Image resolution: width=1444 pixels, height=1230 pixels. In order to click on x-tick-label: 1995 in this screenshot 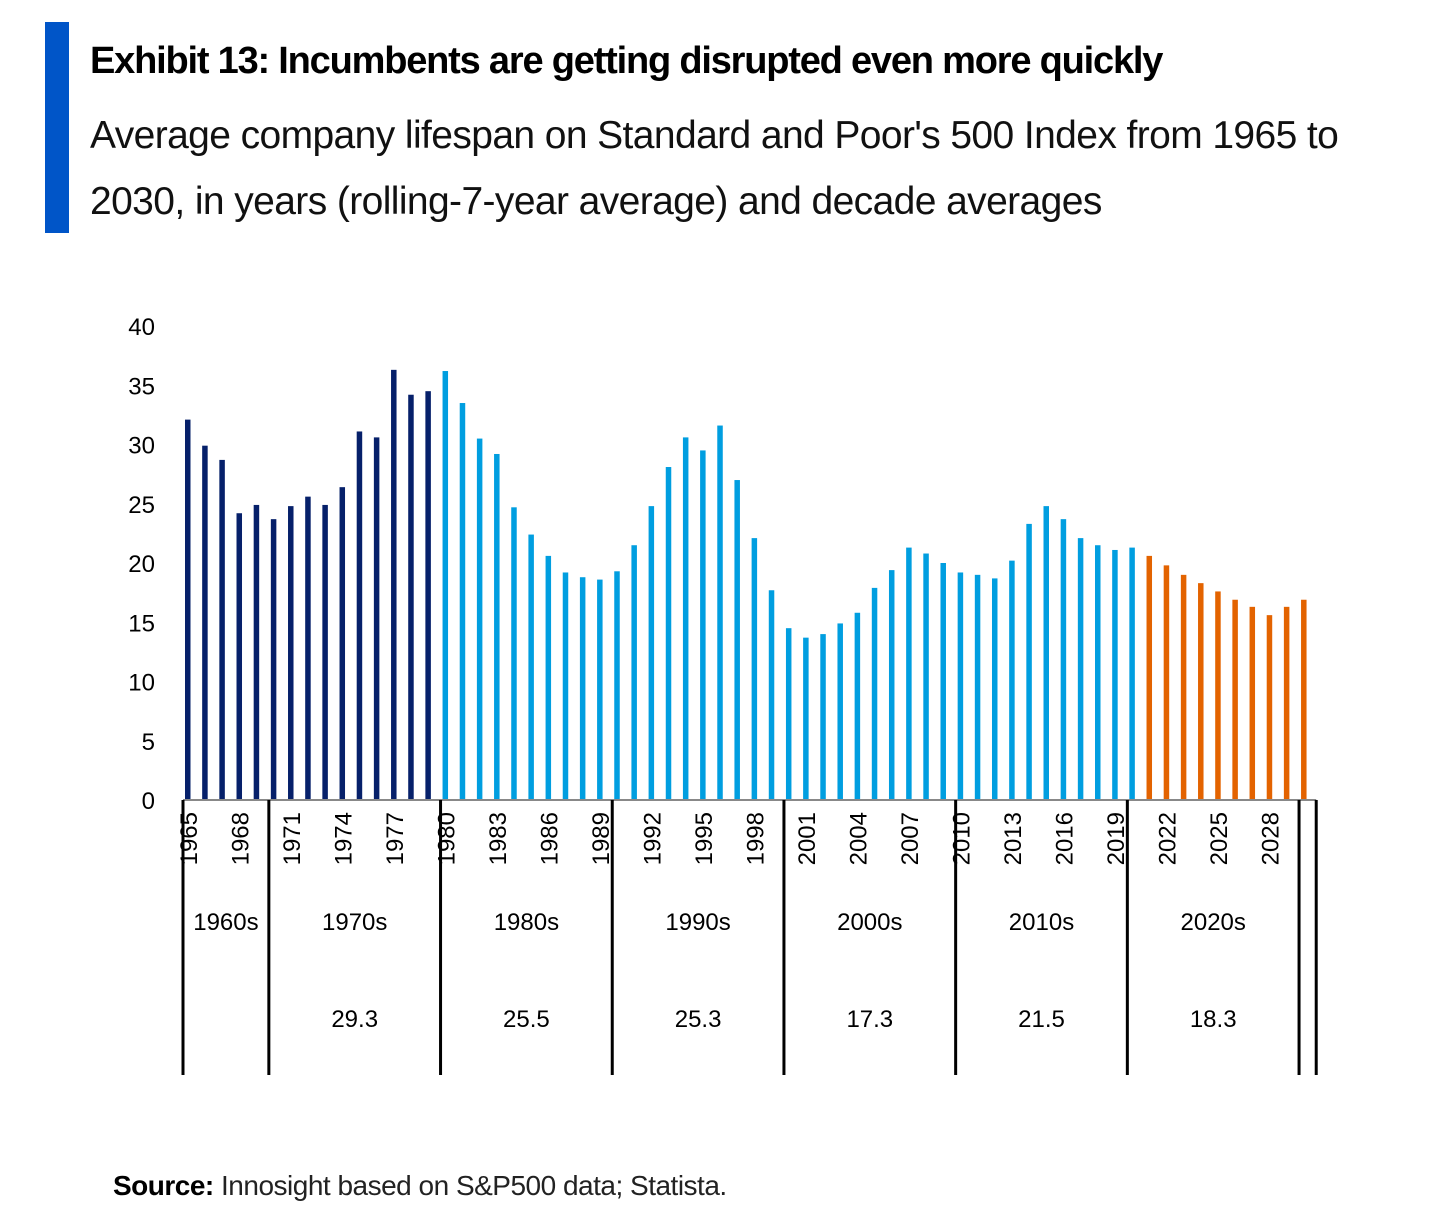, I will do `click(704, 838)`.